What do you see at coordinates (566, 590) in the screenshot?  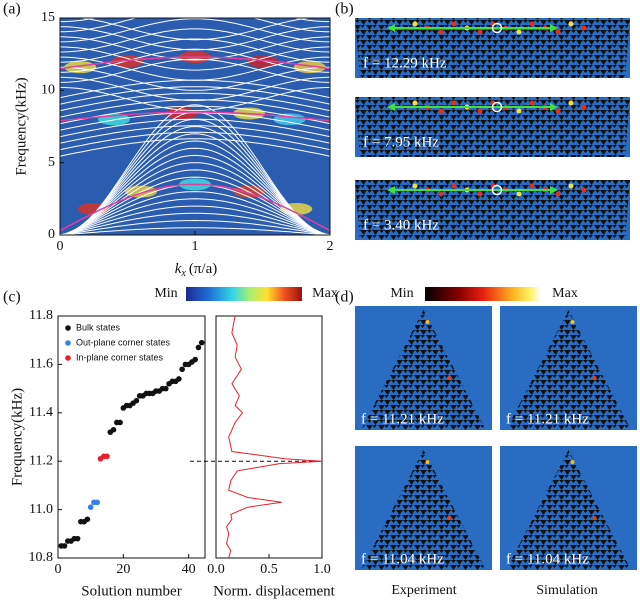 I see `column-label: Simulation` at bounding box center [566, 590].